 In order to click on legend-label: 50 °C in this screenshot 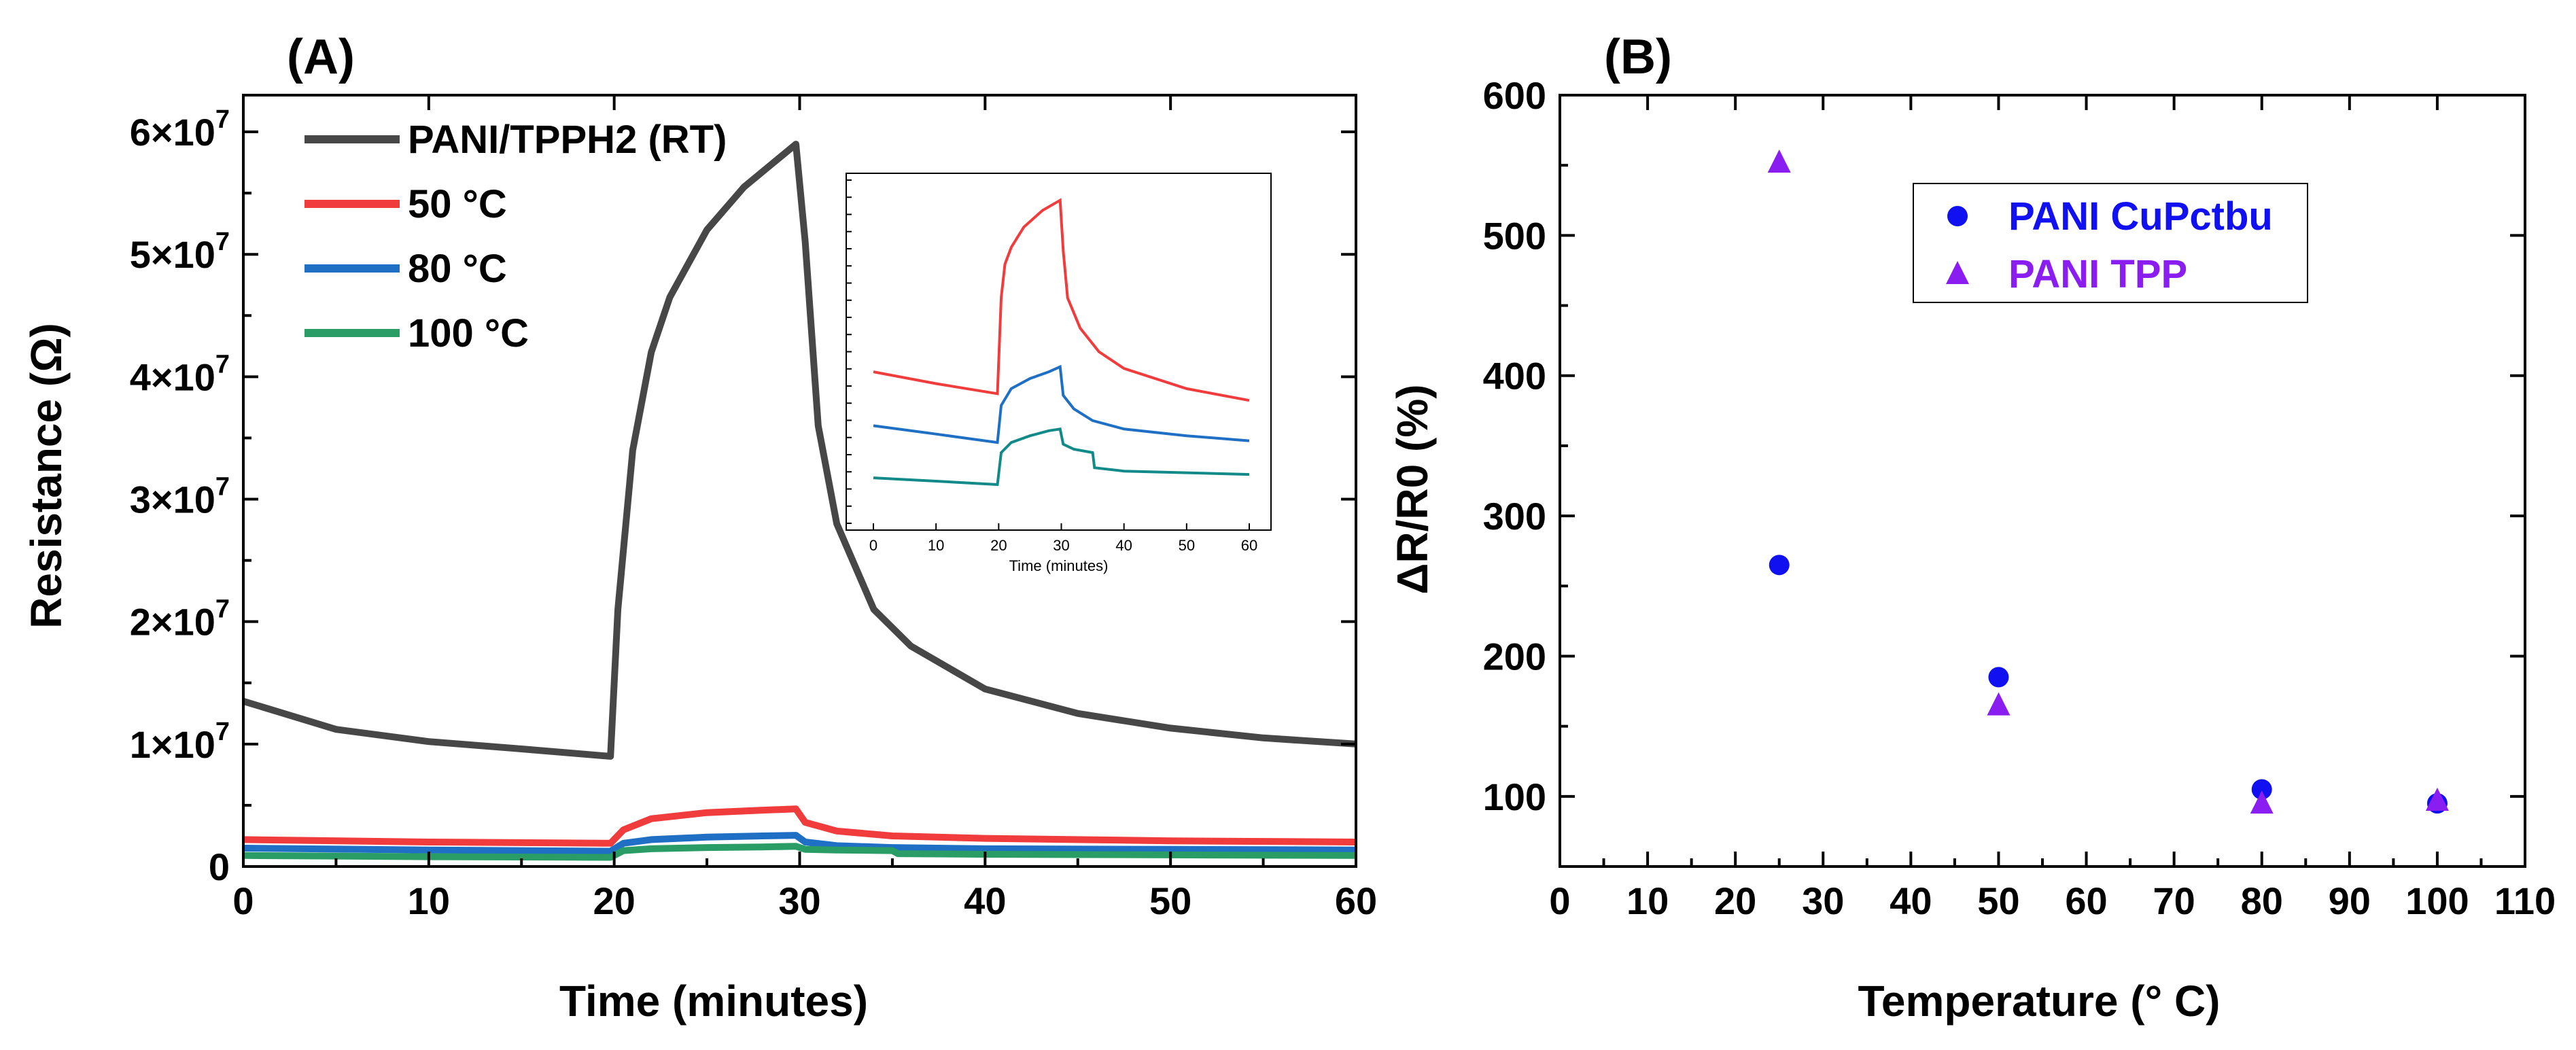, I will do `click(457, 204)`.